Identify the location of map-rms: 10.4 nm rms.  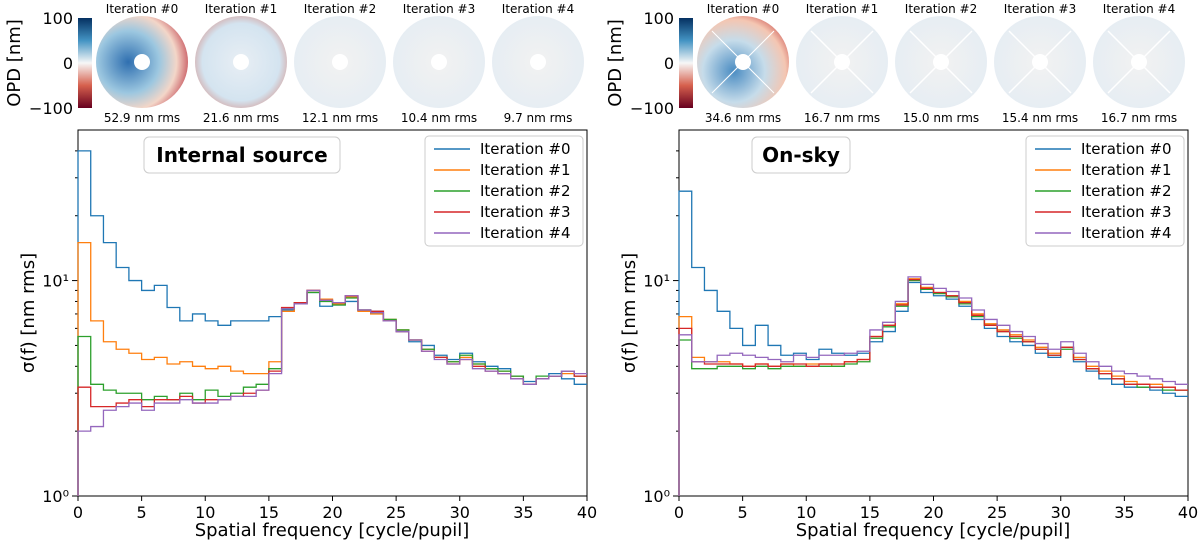
(439, 118).